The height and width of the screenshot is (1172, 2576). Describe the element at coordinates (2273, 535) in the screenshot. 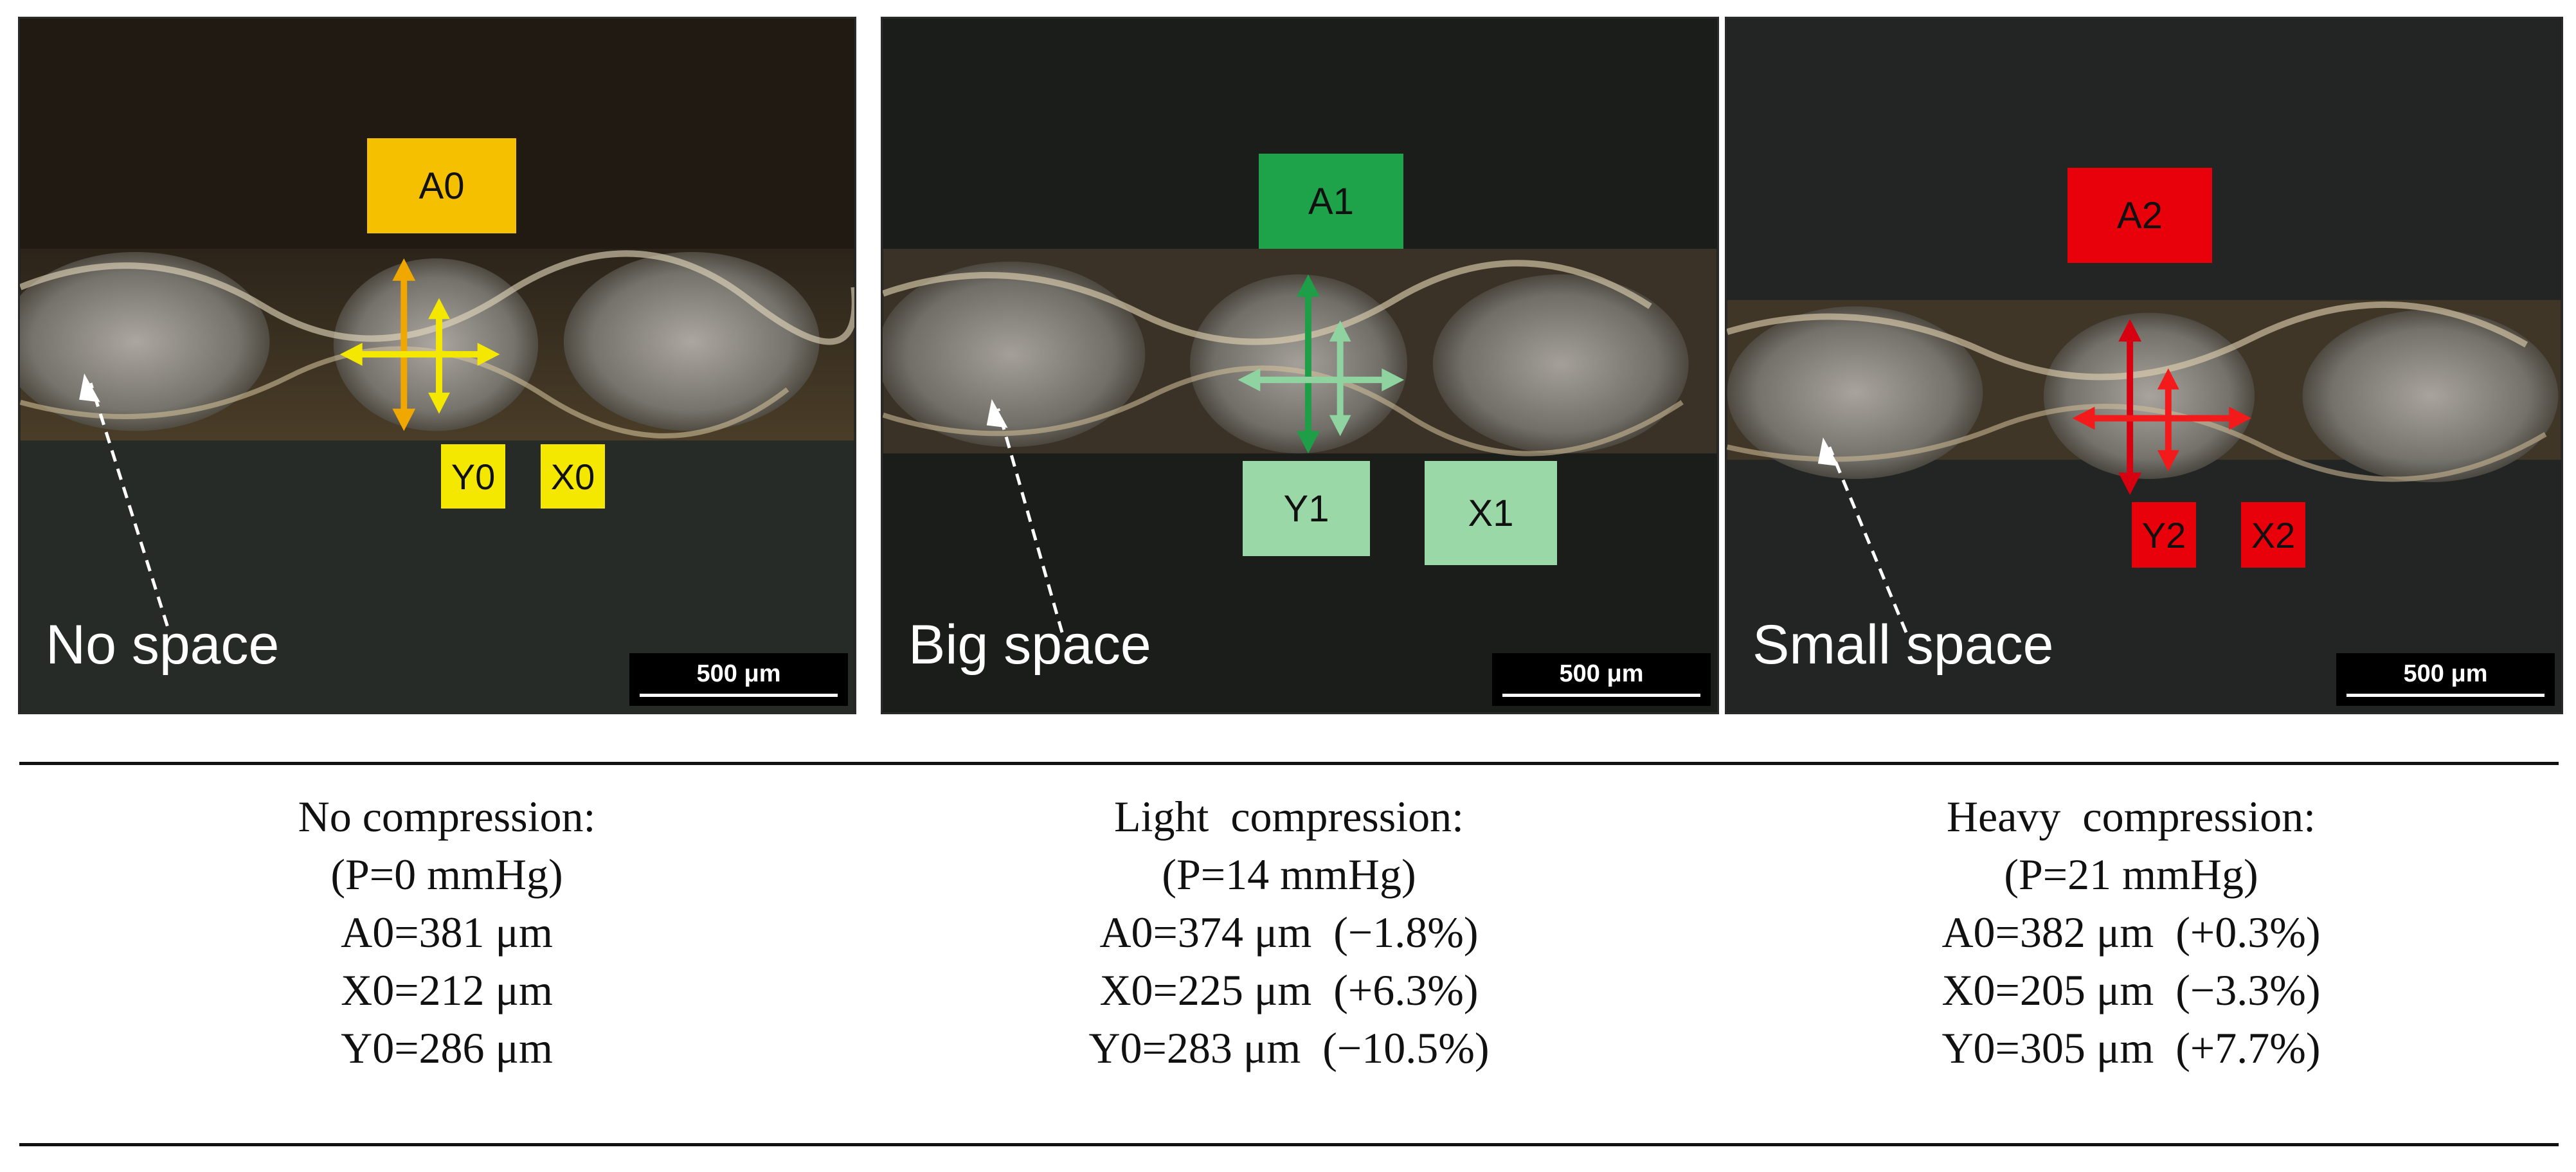

I see `tag-x2: X2` at that location.